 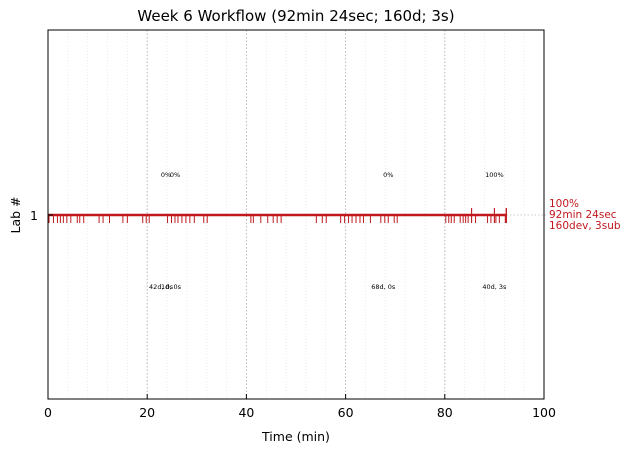 I want to click on lane-summary-percent: 100%, so click(x=564, y=204).